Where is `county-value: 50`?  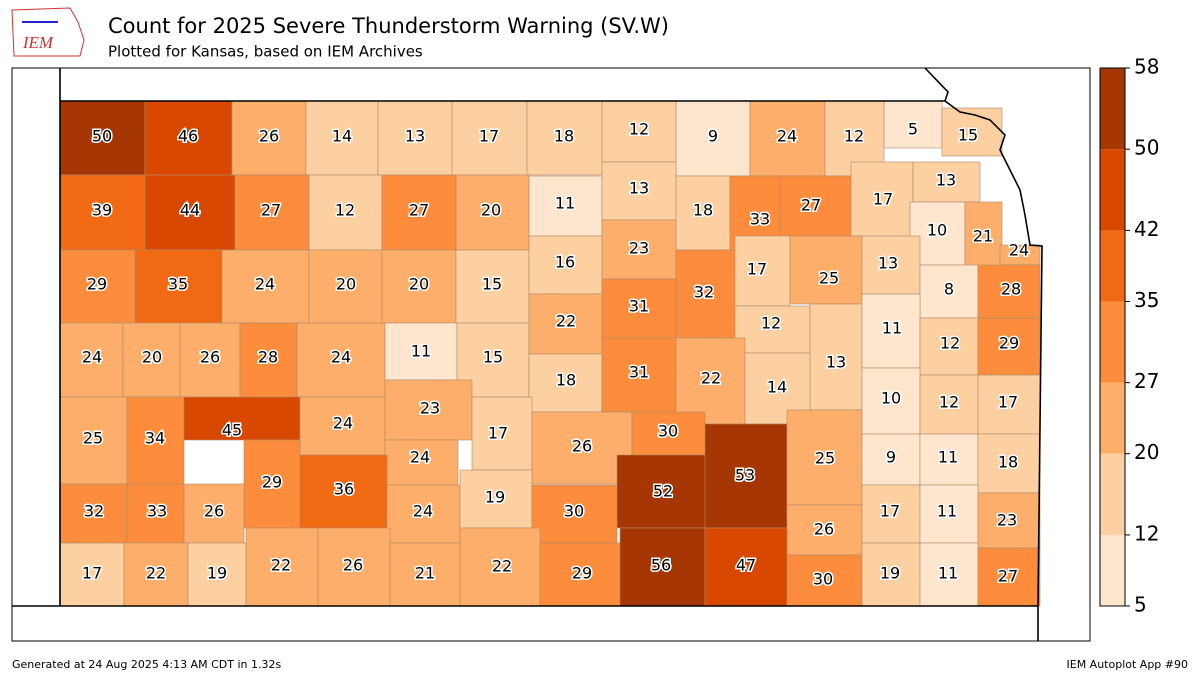 county-value: 50 is located at coordinates (102, 136).